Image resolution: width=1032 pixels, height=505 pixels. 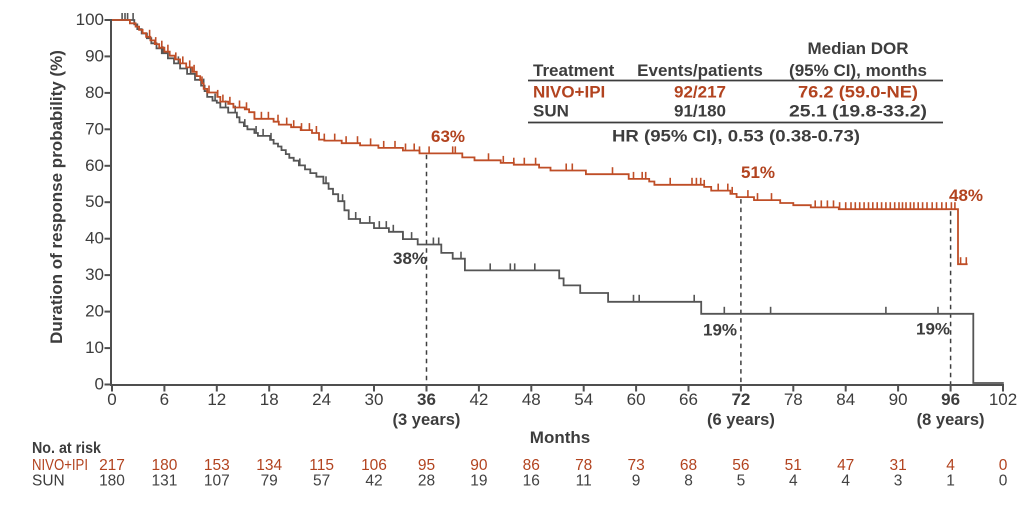 I want to click on svg-text: 217, so click(x=112, y=465).